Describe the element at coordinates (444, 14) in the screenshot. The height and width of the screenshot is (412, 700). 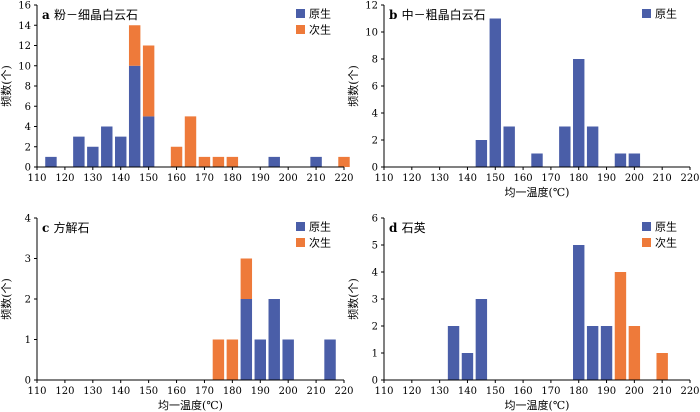
I see `panel-name: 中－粗晶白云石` at that location.